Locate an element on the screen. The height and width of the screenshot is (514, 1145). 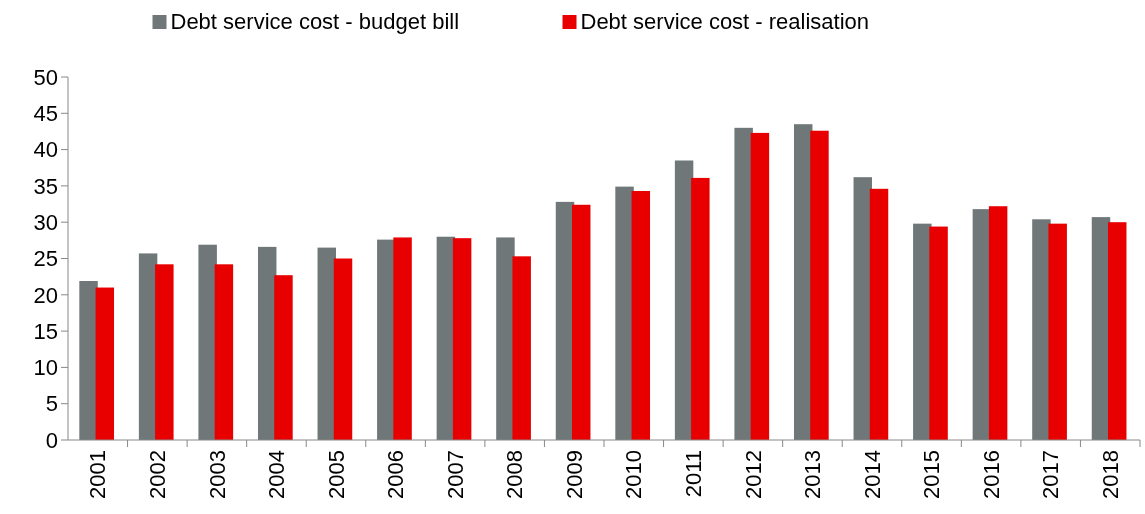
y-tick-label: 0 is located at coordinates (51, 440).